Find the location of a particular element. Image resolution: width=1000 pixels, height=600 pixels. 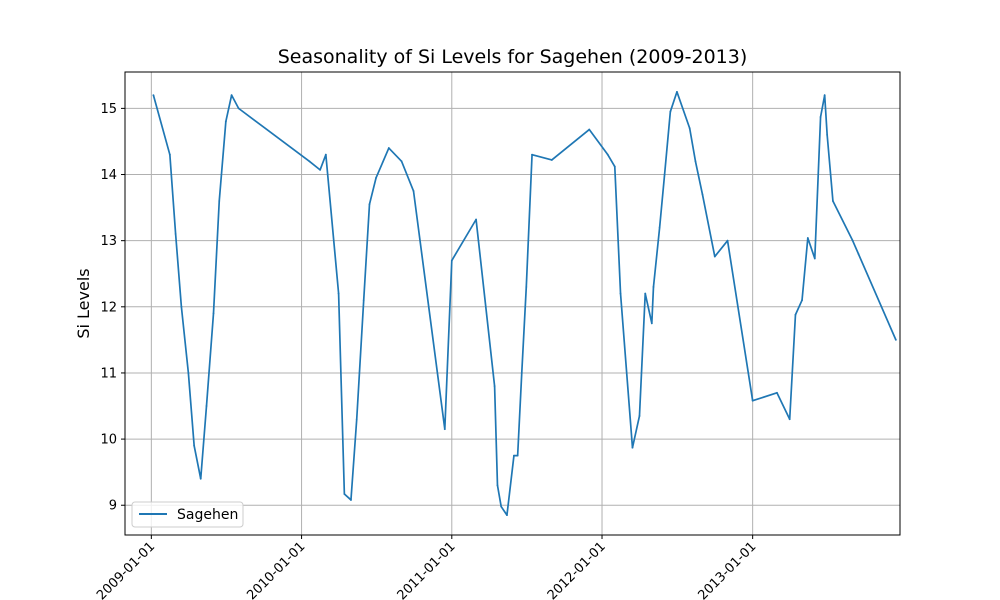

y-tick-label: 12 is located at coordinates (108, 307).